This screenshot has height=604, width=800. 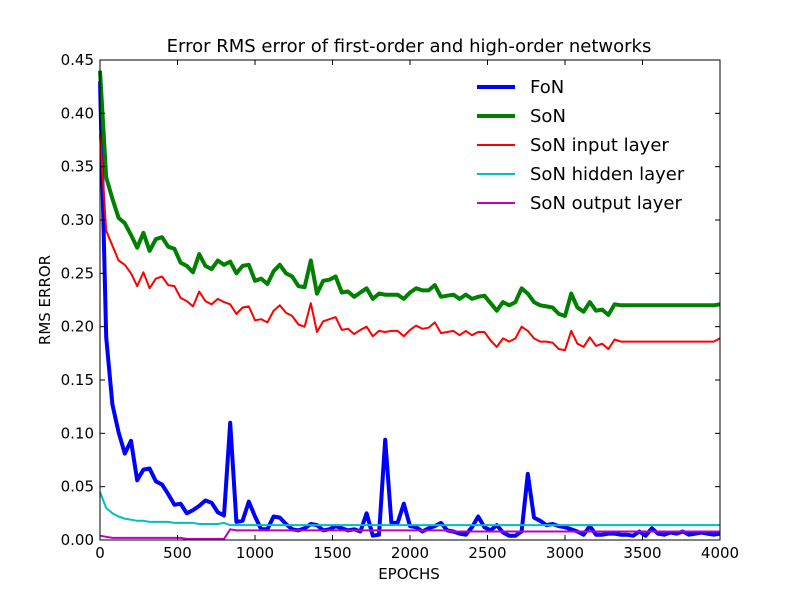 I want to click on legend-label: SoN, so click(x=548, y=116).